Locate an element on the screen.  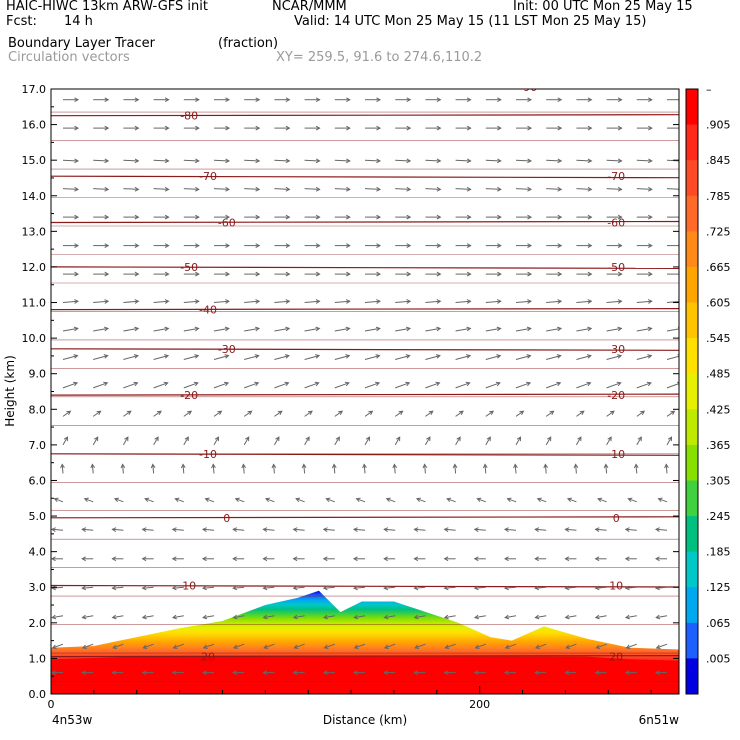
colorbar-segment is located at coordinates (692, 640).